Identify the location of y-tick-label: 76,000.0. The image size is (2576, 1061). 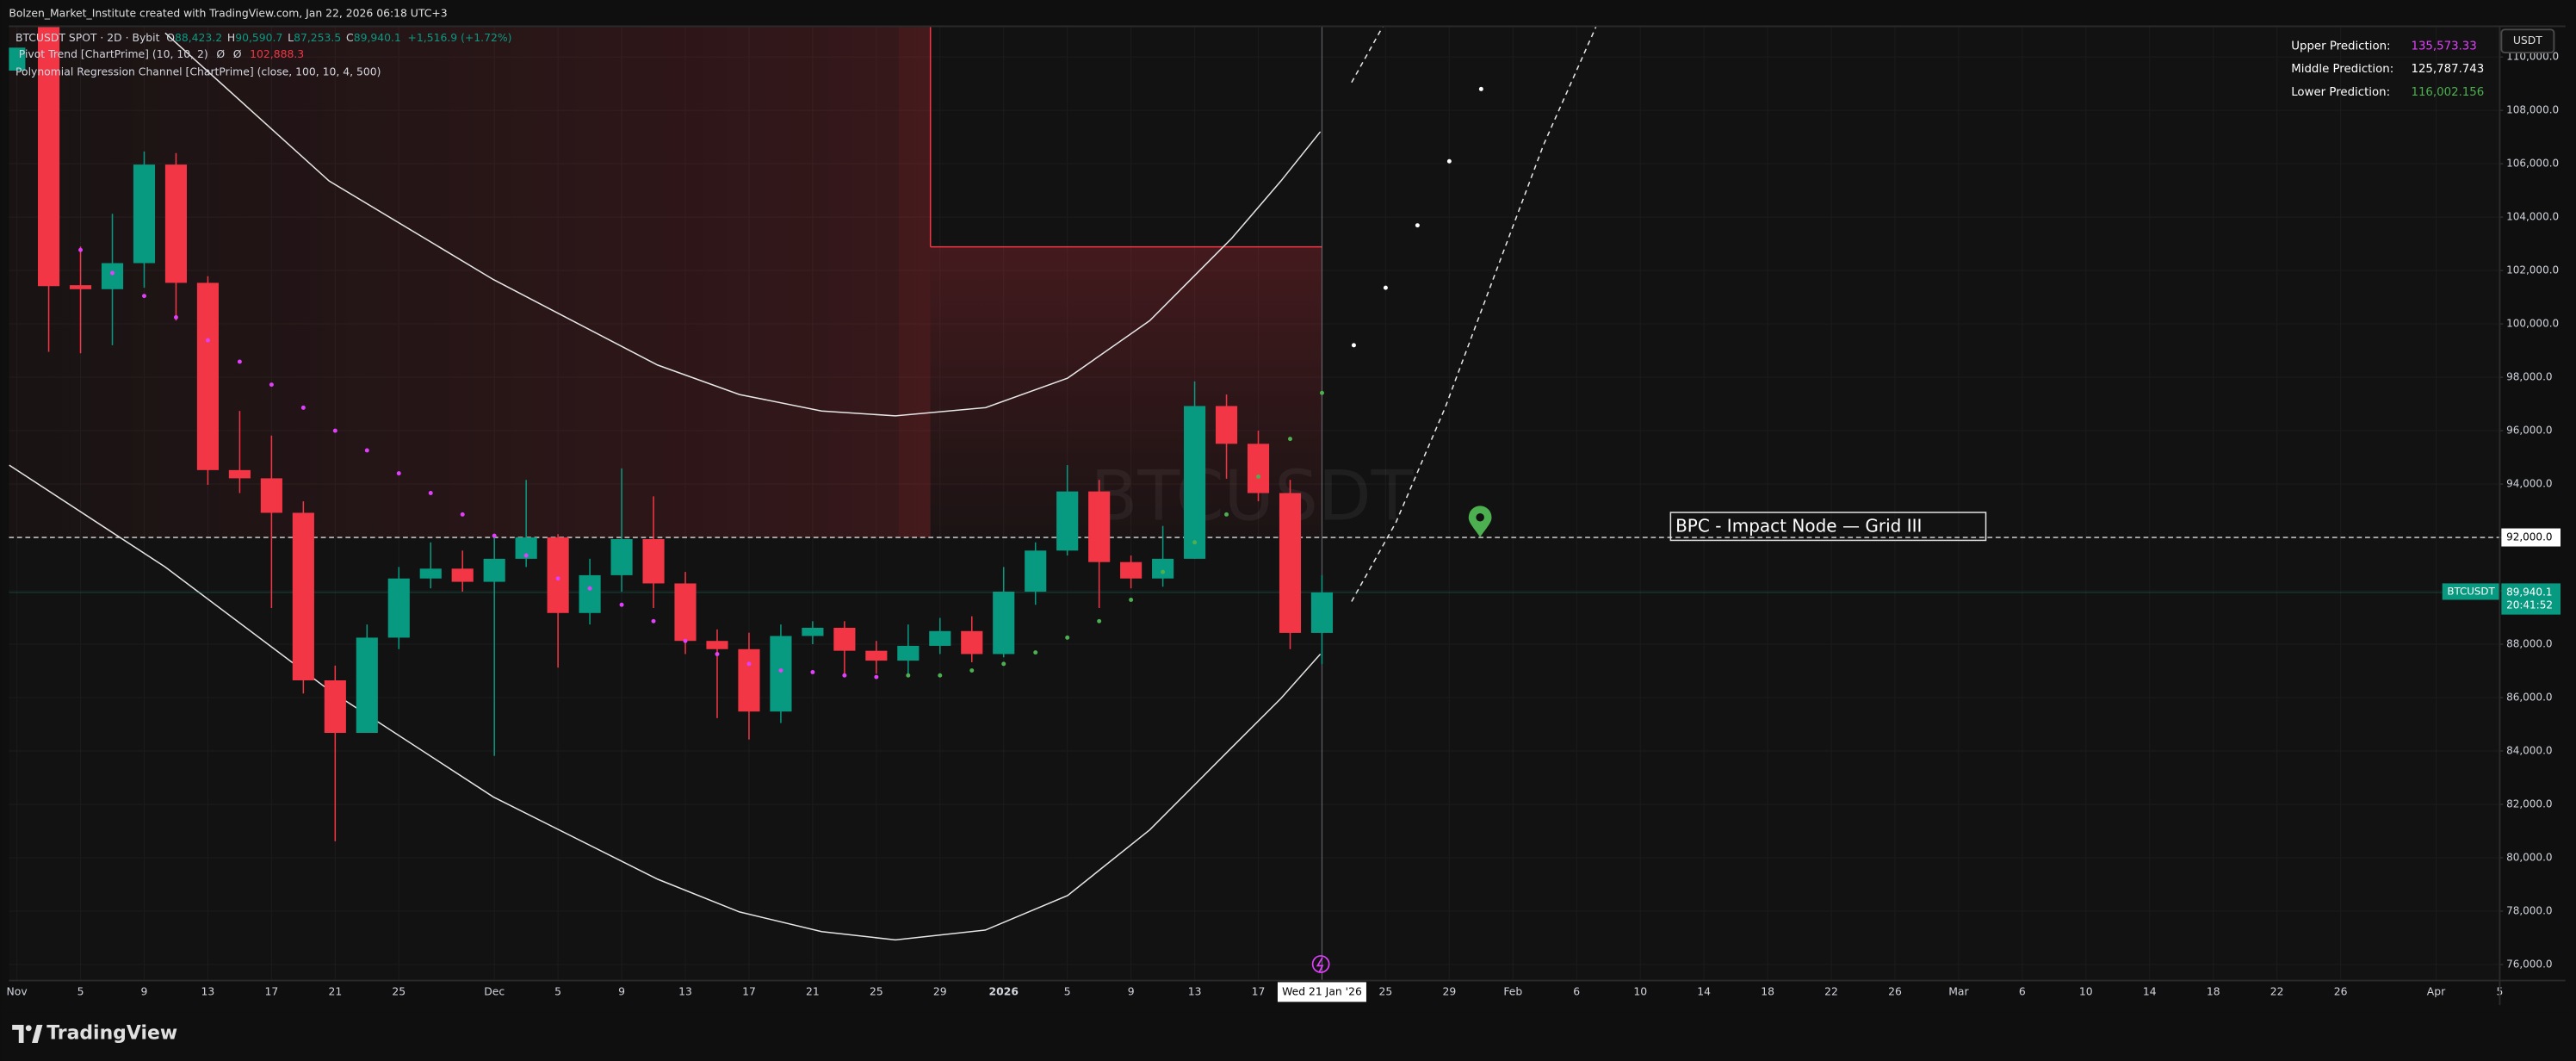
(2529, 964).